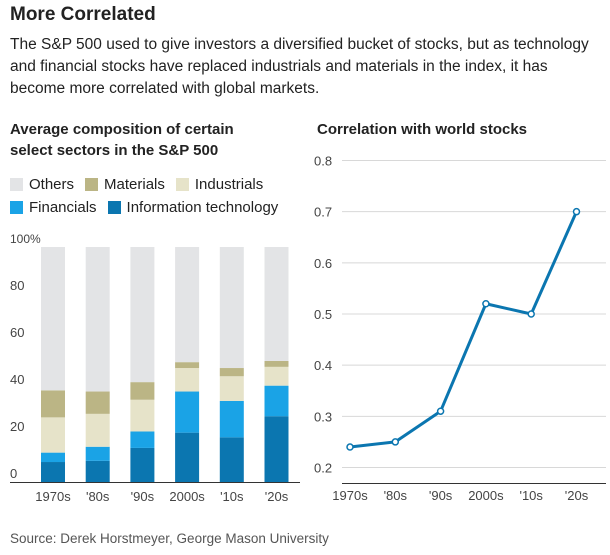 This screenshot has width=610, height=555. I want to click on bar-chart-title-line-2: select sectors in the S&P 500, so click(114, 150).